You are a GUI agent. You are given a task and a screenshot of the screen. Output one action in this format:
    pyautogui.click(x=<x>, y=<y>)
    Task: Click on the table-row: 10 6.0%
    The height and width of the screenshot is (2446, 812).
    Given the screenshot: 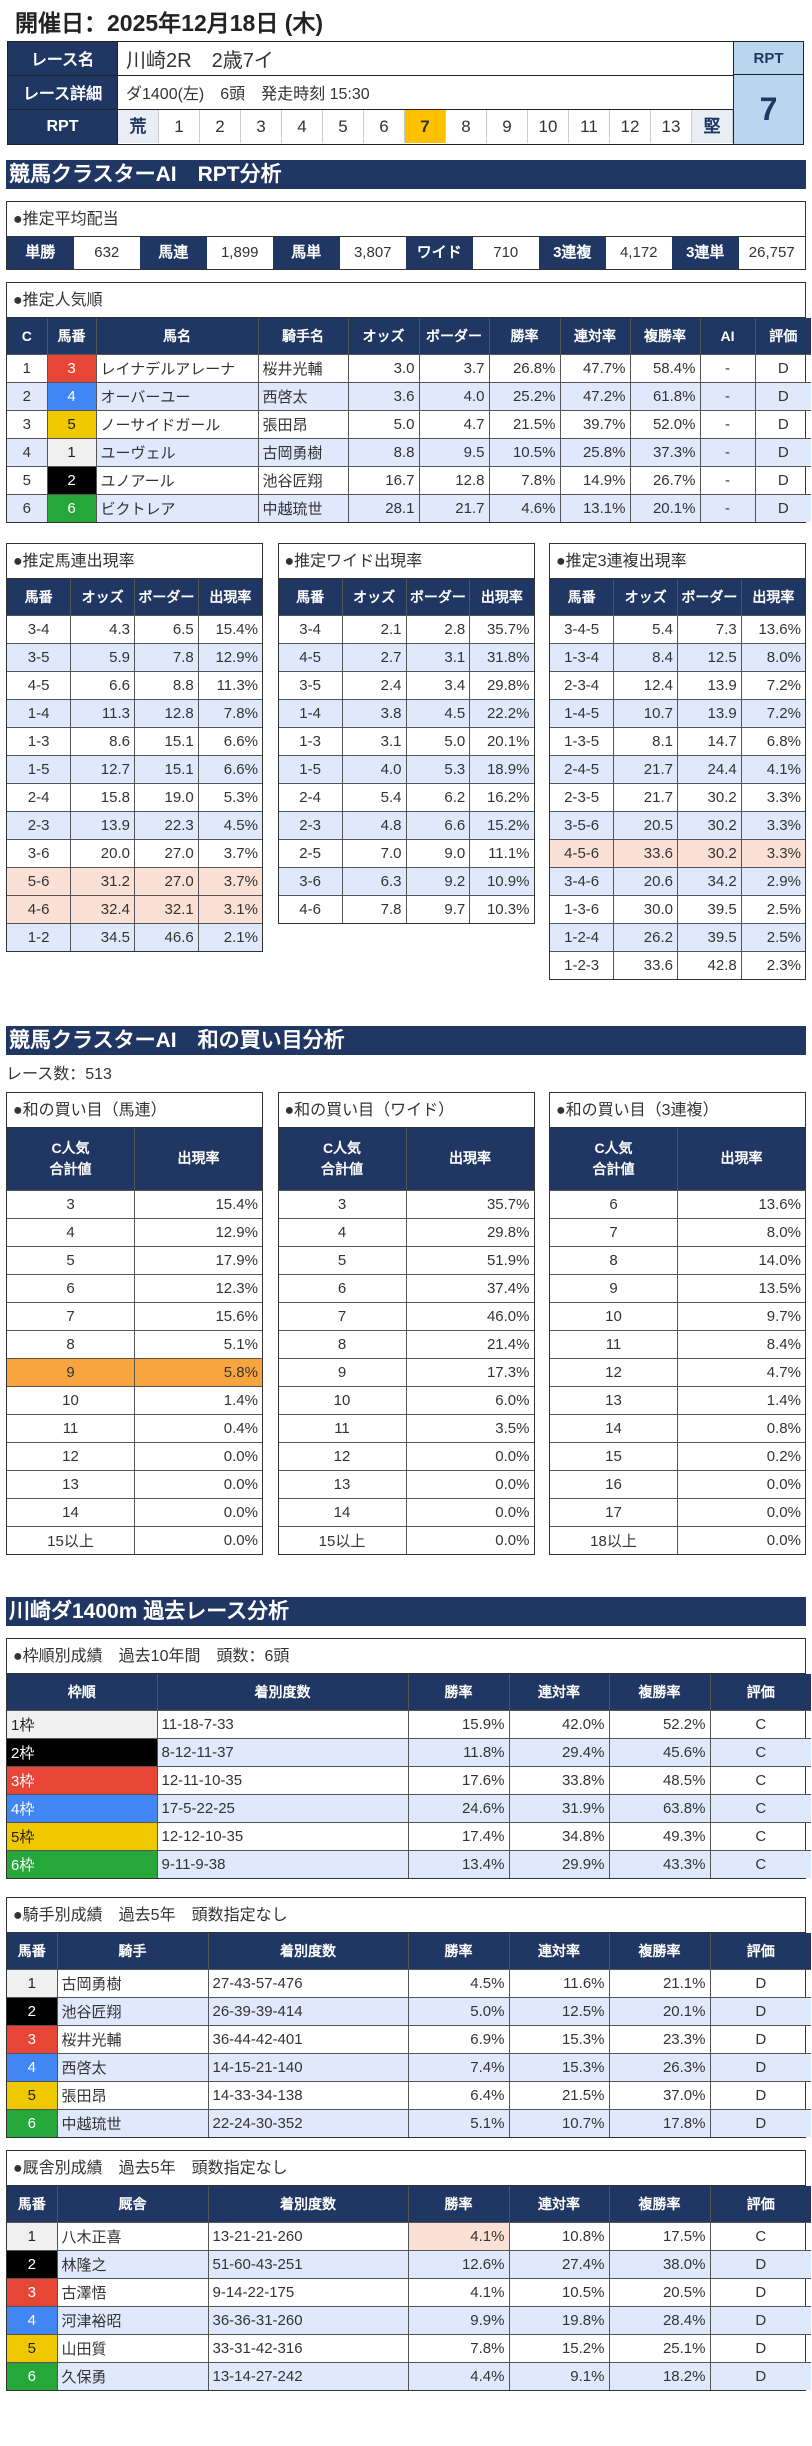 What is the action you would take?
    pyautogui.click(x=406, y=1399)
    